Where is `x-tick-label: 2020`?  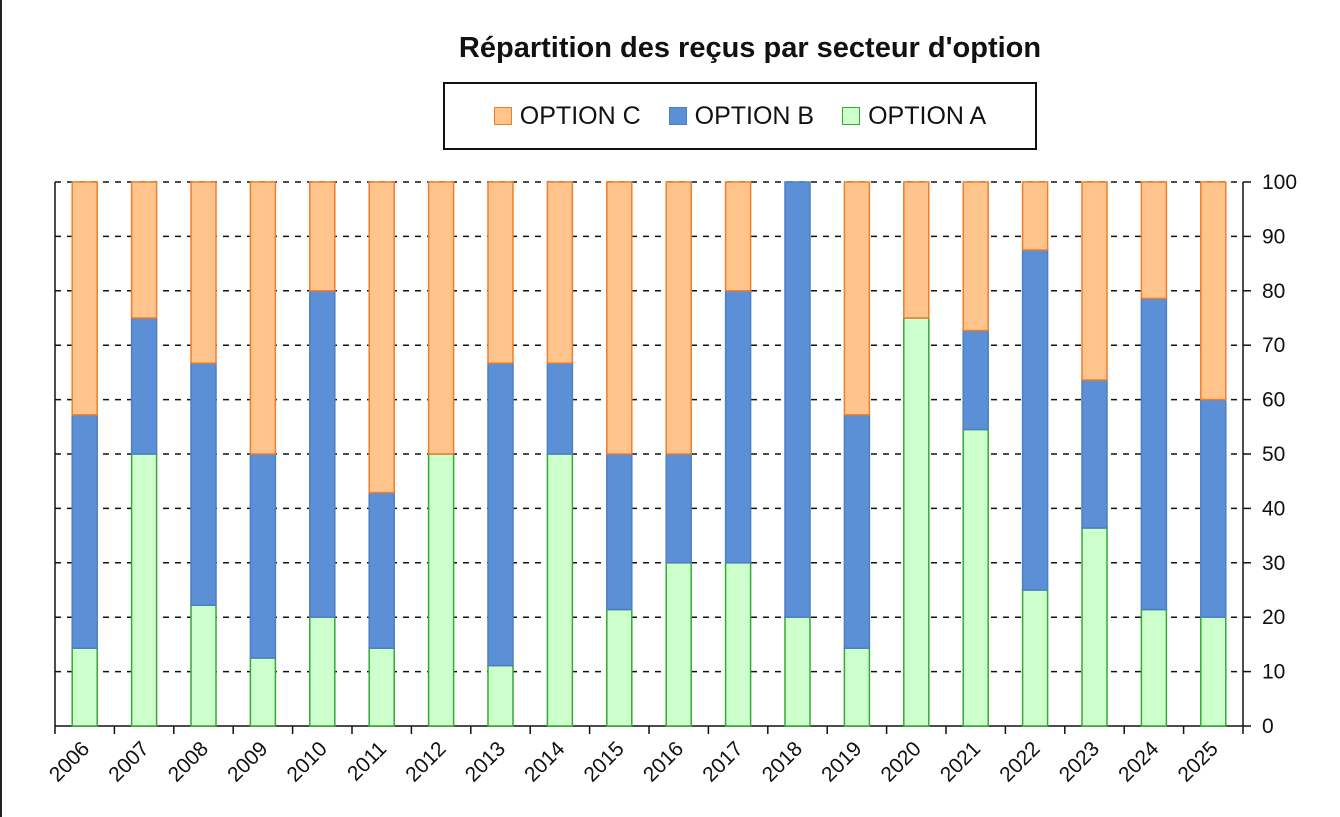 x-tick-label: 2020 is located at coordinates (901, 761).